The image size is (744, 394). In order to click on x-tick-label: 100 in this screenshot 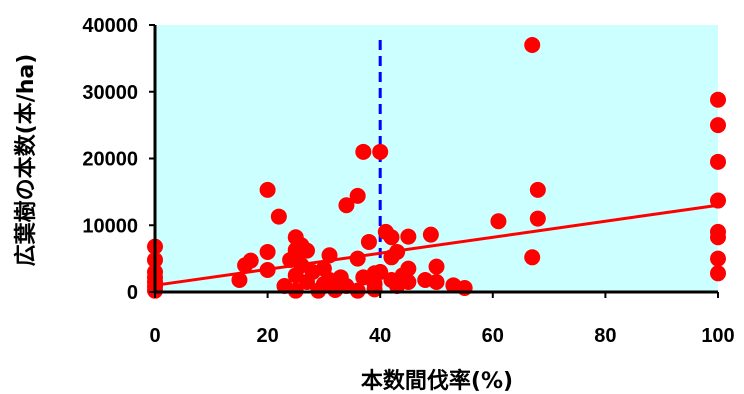, I will do `click(717, 336)`.